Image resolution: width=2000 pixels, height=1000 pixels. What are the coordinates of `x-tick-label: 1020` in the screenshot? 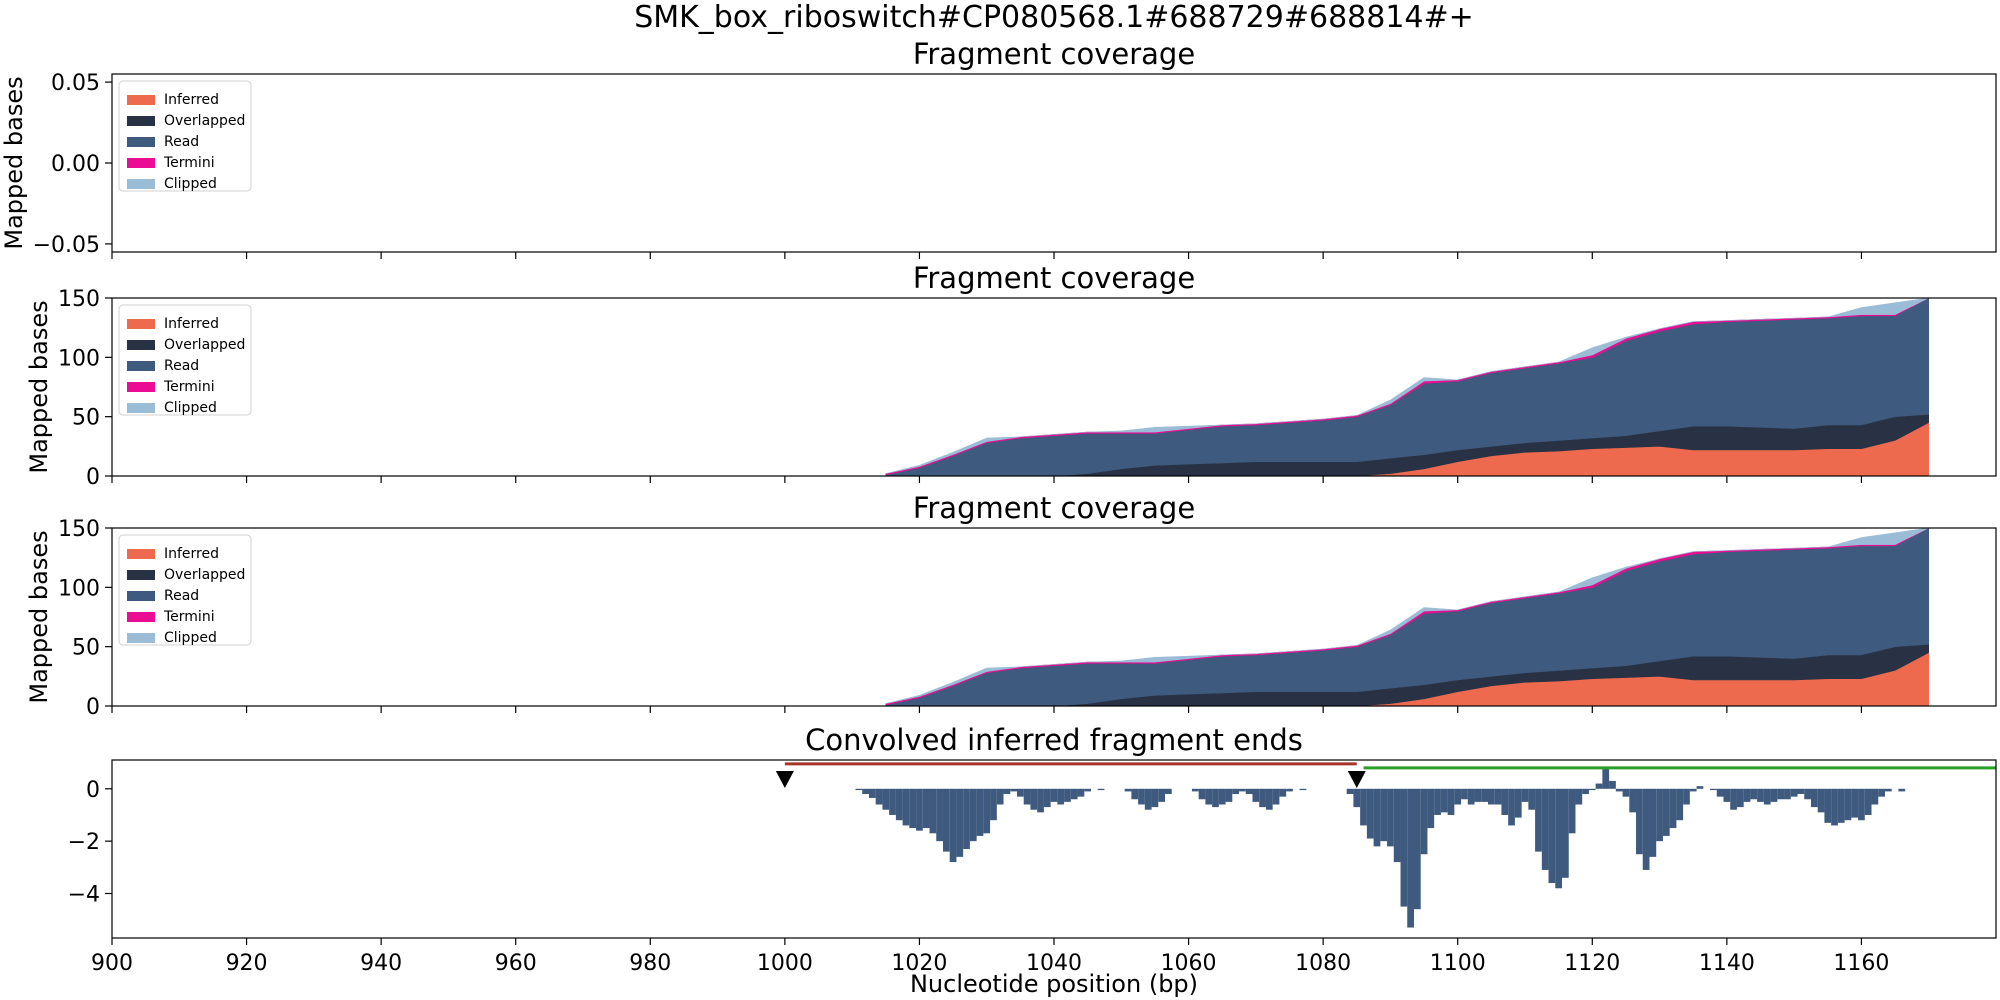 It's located at (919, 963).